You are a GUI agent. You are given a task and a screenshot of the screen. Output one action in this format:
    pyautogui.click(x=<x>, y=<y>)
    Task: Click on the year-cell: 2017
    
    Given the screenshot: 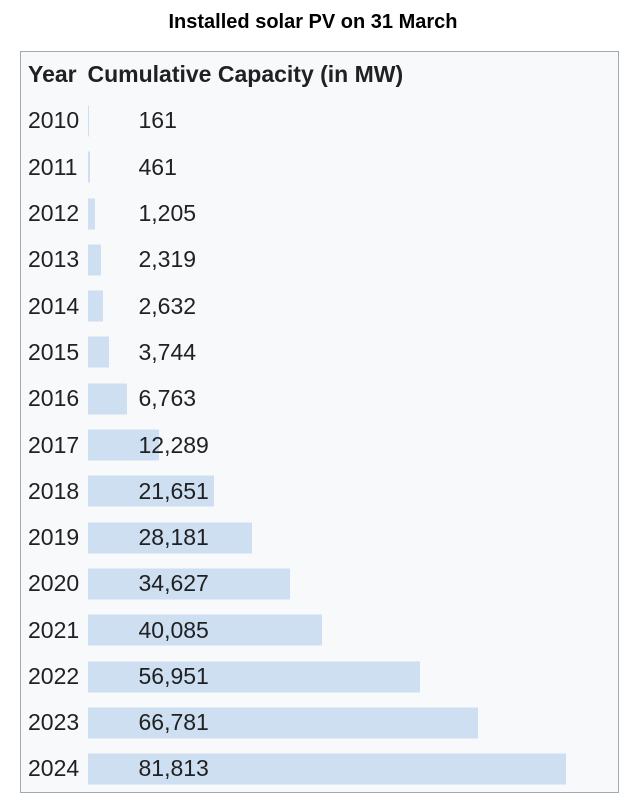 What is the action you would take?
    pyautogui.click(x=54, y=444)
    